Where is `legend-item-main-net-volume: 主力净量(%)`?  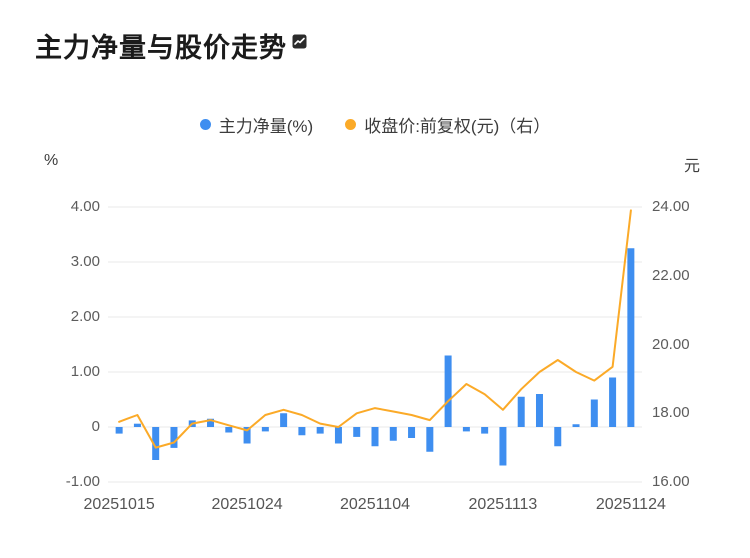 legend-item-main-net-volume: 主力净量(%) is located at coordinates (256, 124).